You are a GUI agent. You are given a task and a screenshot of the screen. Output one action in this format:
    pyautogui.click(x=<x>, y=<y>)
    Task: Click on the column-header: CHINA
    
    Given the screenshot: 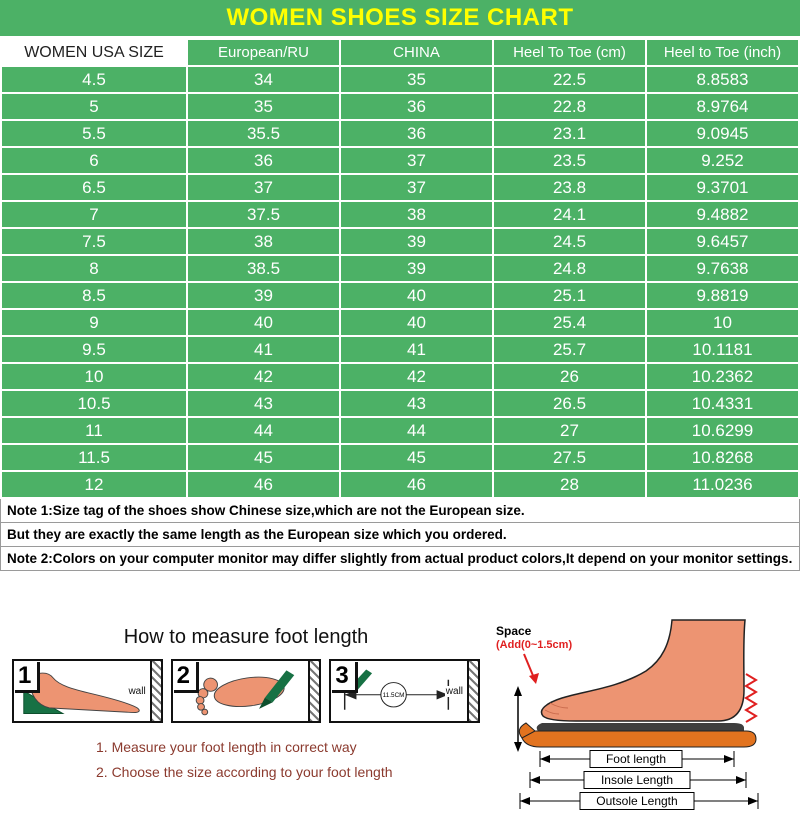 What is the action you would take?
    pyautogui.click(x=416, y=52)
    